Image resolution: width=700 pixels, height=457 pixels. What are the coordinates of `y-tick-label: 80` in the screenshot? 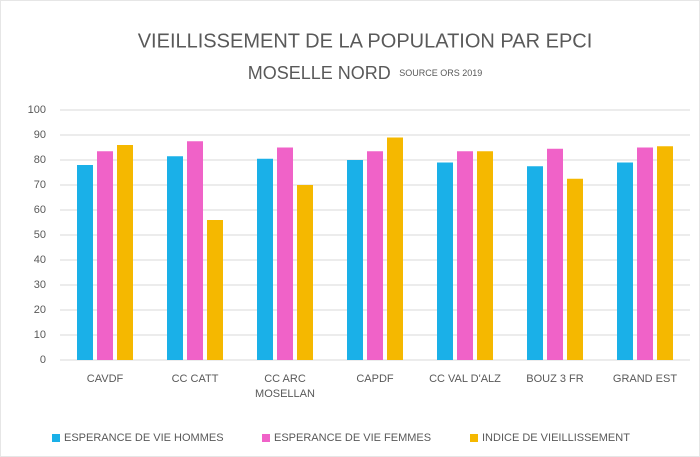 It's located at (40, 160).